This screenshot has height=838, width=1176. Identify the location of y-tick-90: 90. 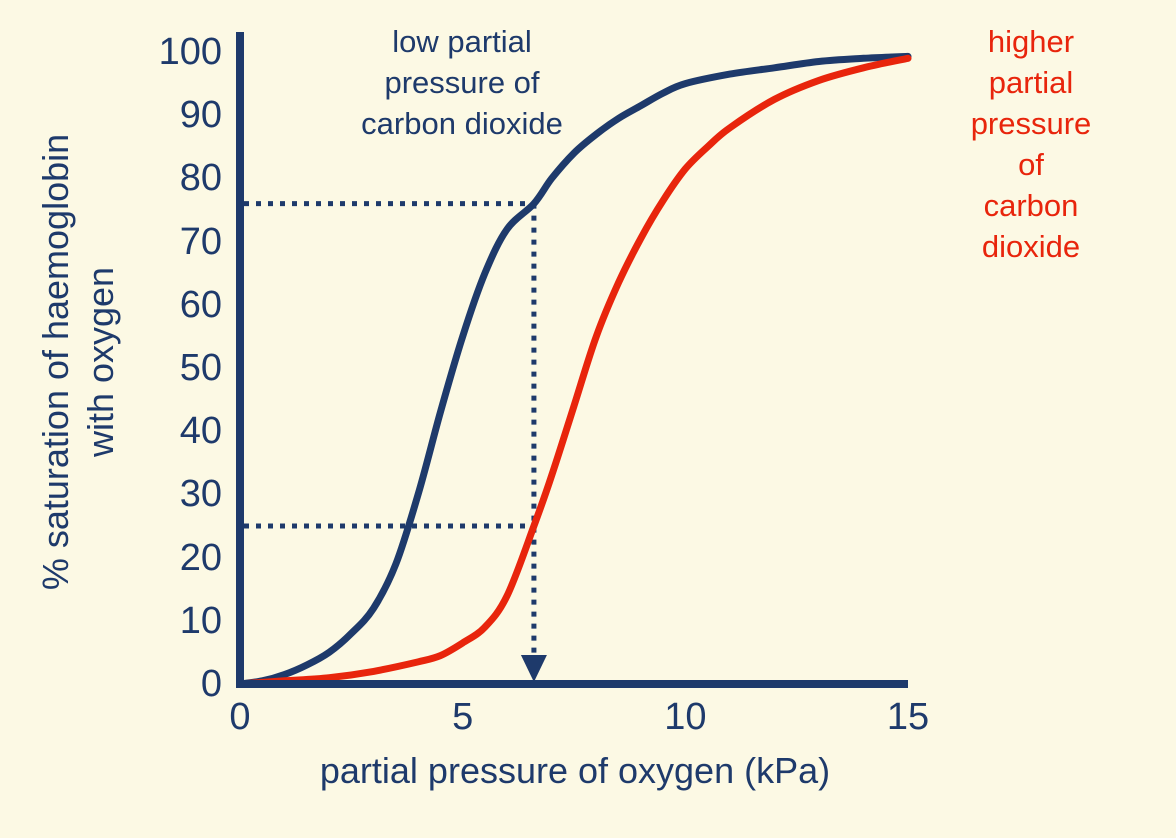
(200, 115).